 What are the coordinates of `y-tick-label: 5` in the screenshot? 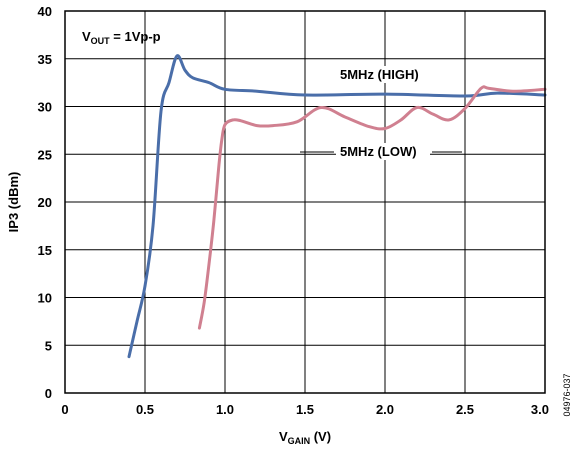 It's located at (48, 345).